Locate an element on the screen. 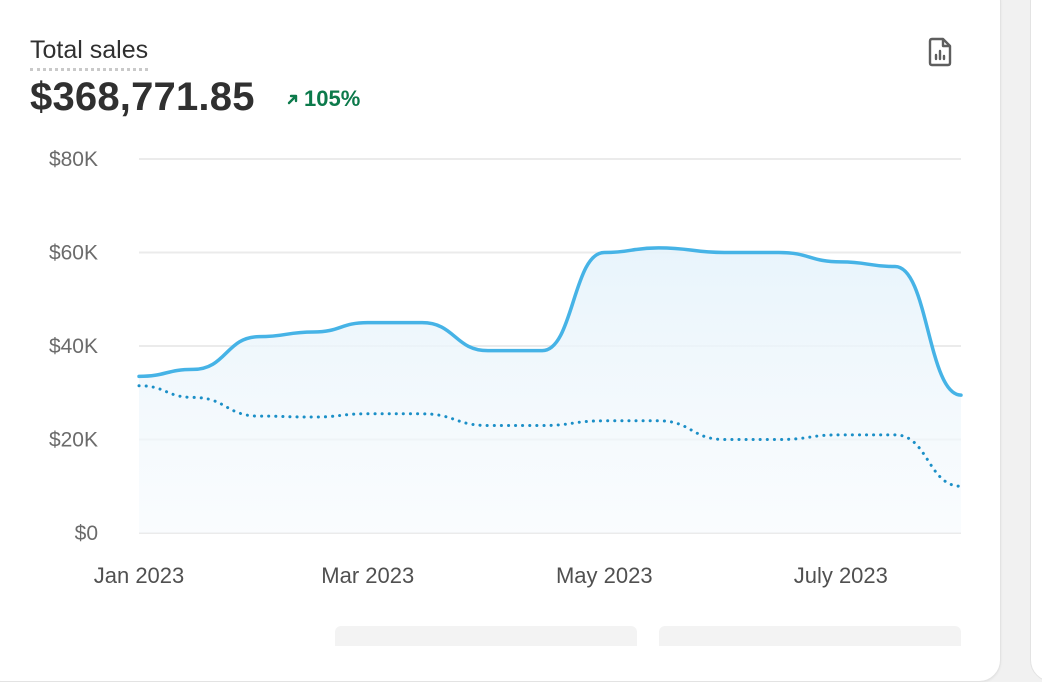  x-tick-label: May 2023 is located at coordinates (604, 575).